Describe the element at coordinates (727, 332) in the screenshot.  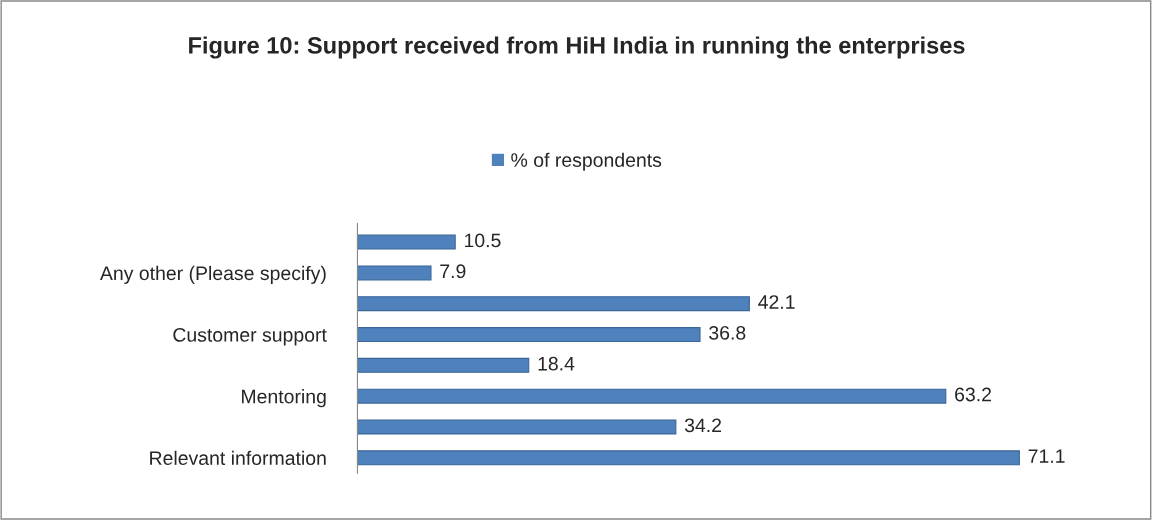
I see `data-label: 36.8` at that location.